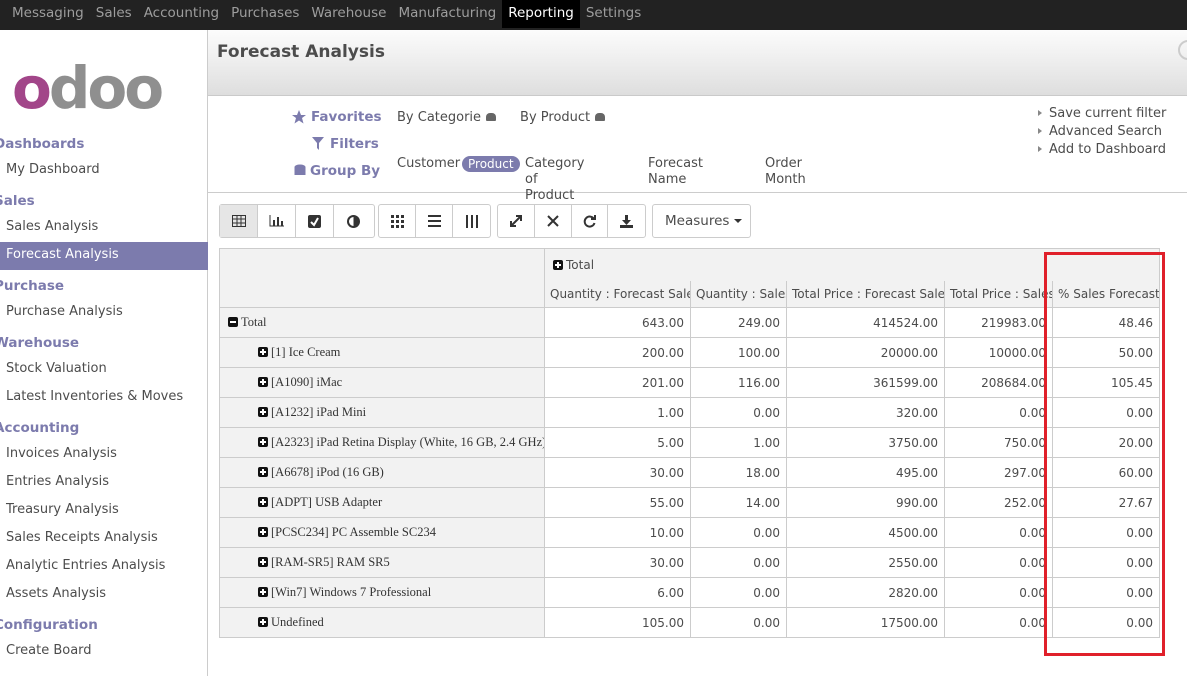 The image size is (1187, 676). I want to click on row-header: [A6678] iPod (16 GB), so click(382, 473).